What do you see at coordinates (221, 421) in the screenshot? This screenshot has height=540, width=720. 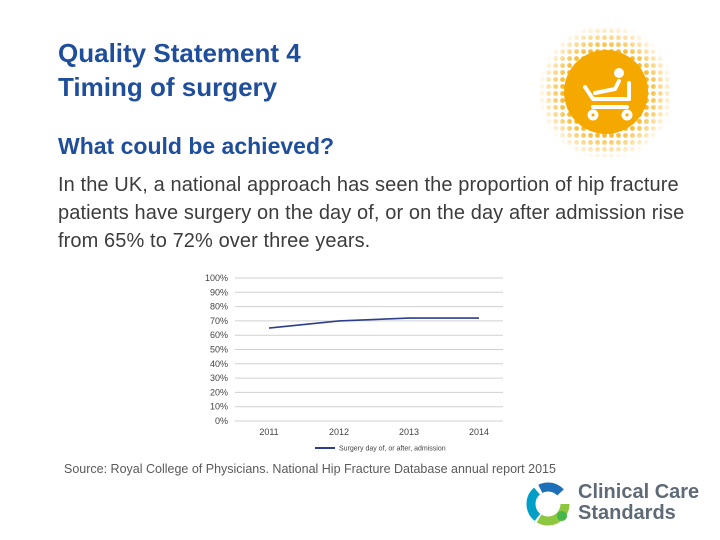 I see `y-tick-label: 0%` at bounding box center [221, 421].